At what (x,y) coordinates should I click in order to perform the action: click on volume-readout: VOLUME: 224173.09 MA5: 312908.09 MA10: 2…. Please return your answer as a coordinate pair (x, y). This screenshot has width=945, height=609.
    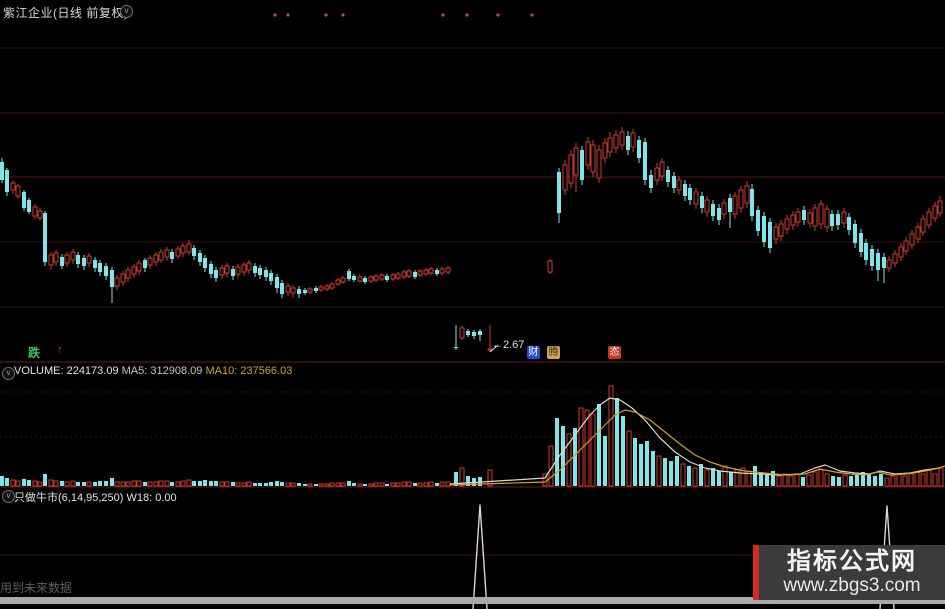
    Looking at the image, I should click on (153, 371).